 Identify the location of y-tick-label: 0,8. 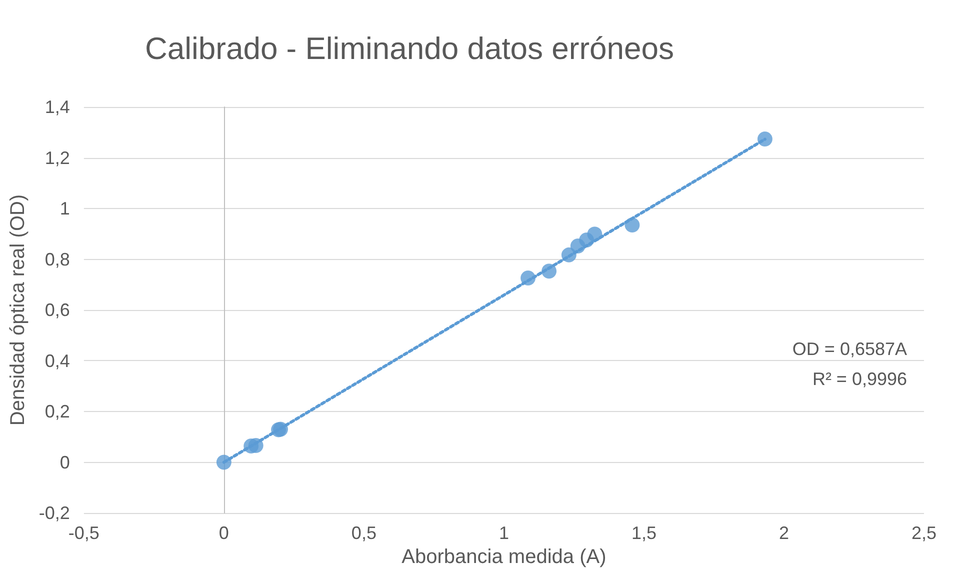
(57, 259).